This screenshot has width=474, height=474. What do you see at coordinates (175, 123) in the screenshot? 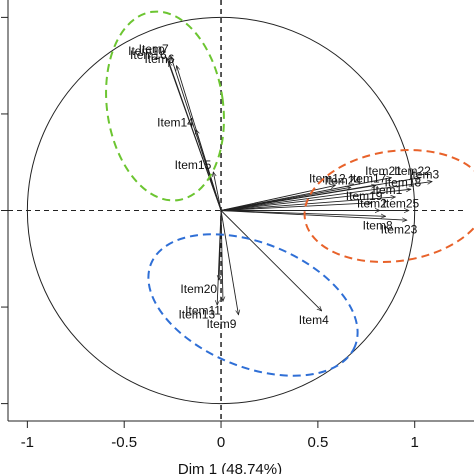
I see `item-label: Item14` at bounding box center [175, 123].